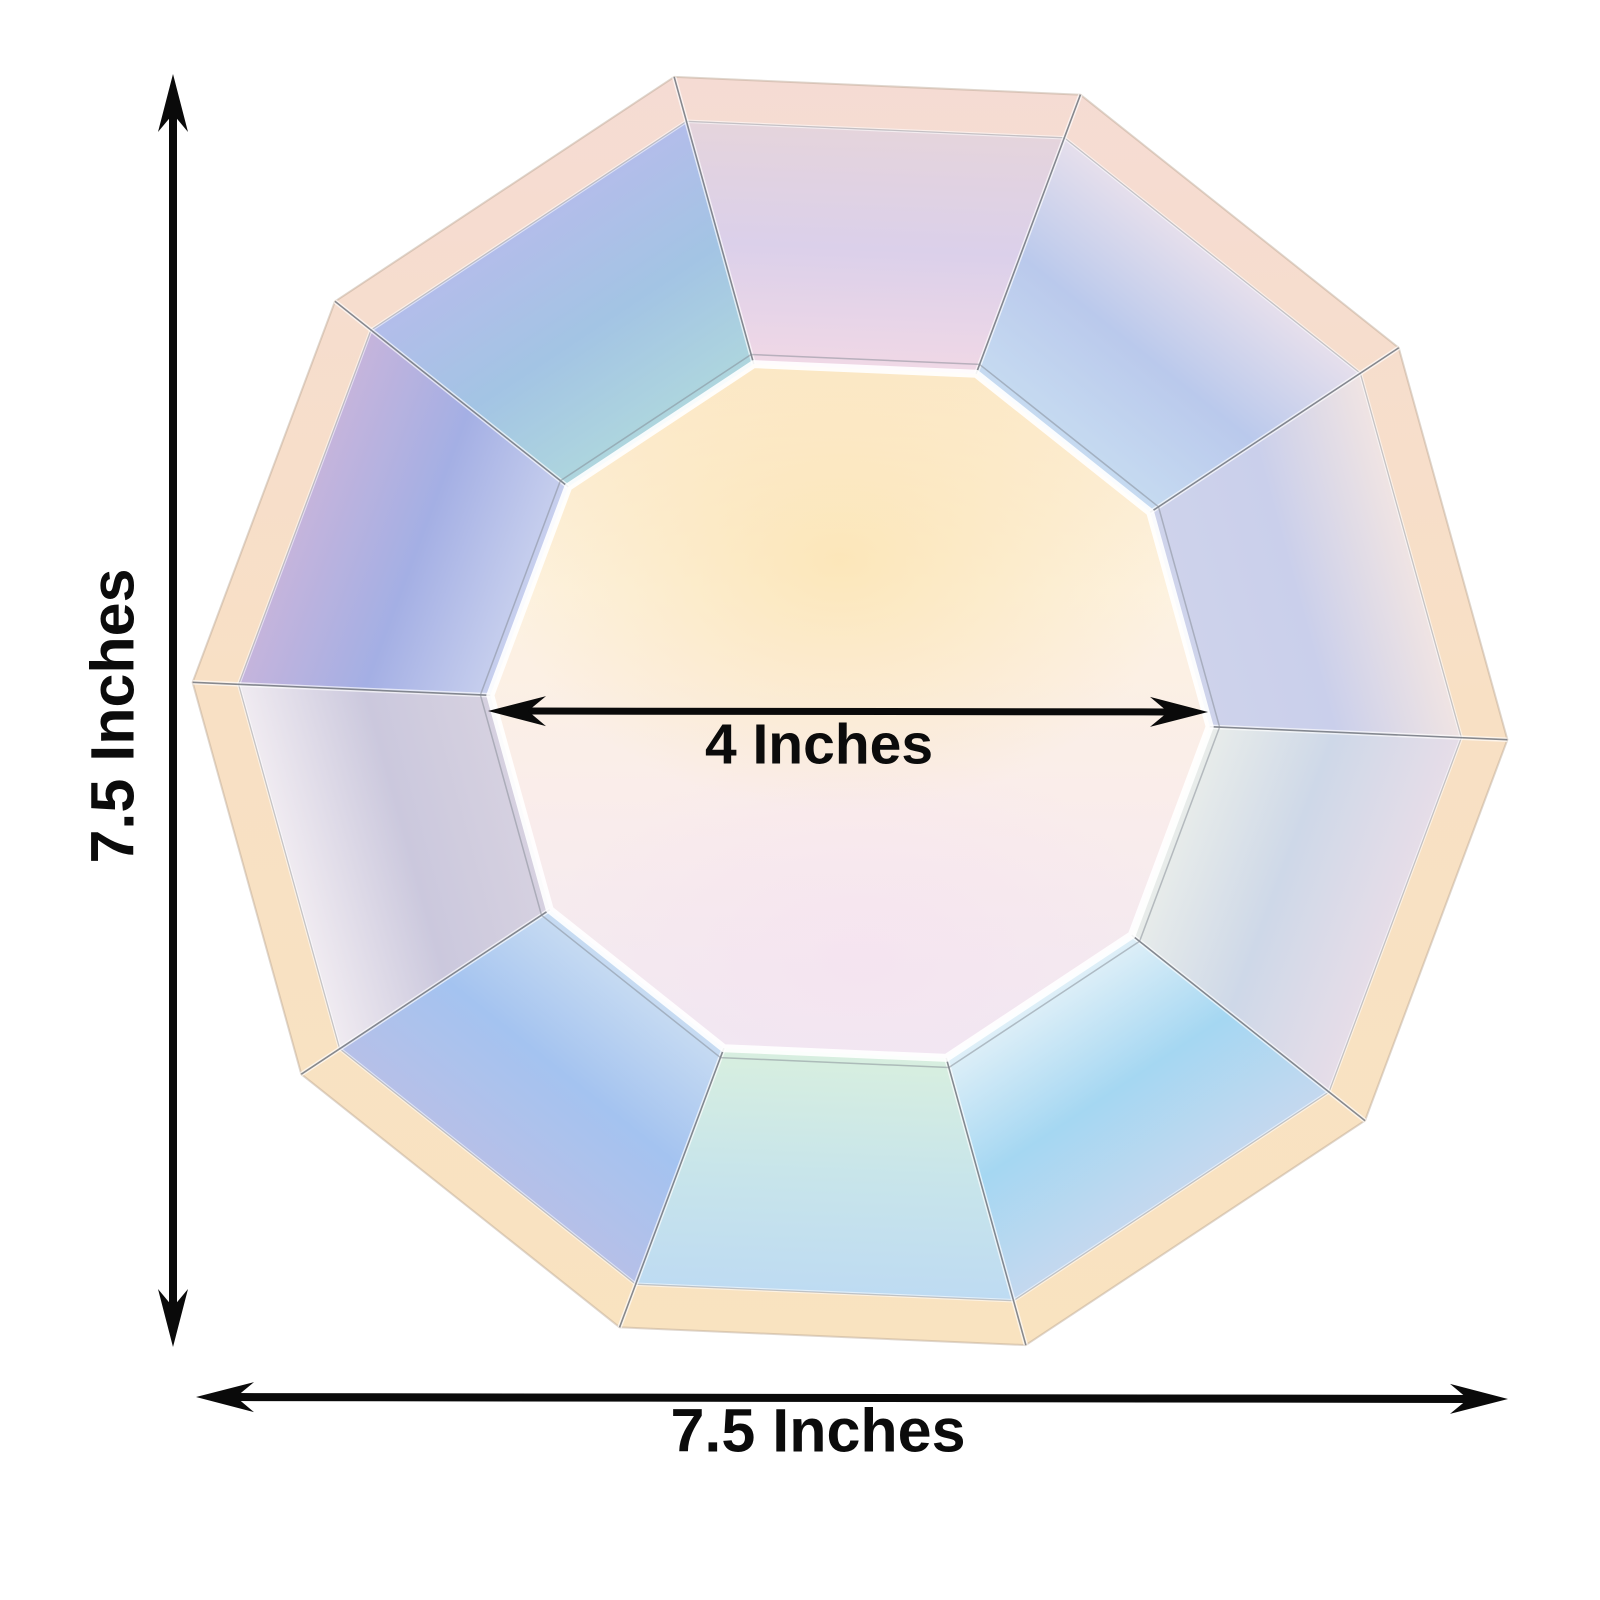 This screenshot has height=1600, width=1600. What do you see at coordinates (1168, 325) in the screenshot?
I see `plate-facet-top-right` at bounding box center [1168, 325].